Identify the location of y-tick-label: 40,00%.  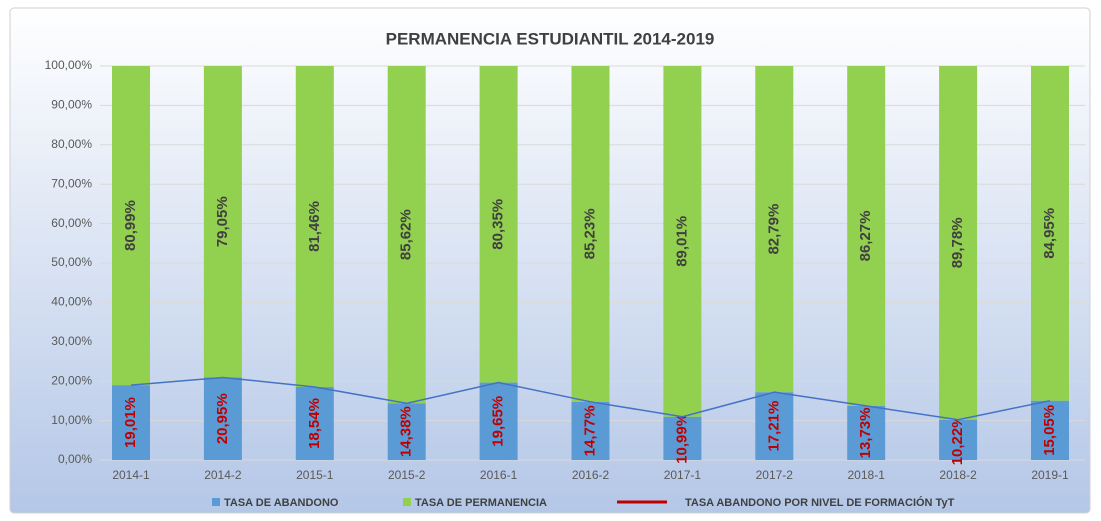
(71, 302).